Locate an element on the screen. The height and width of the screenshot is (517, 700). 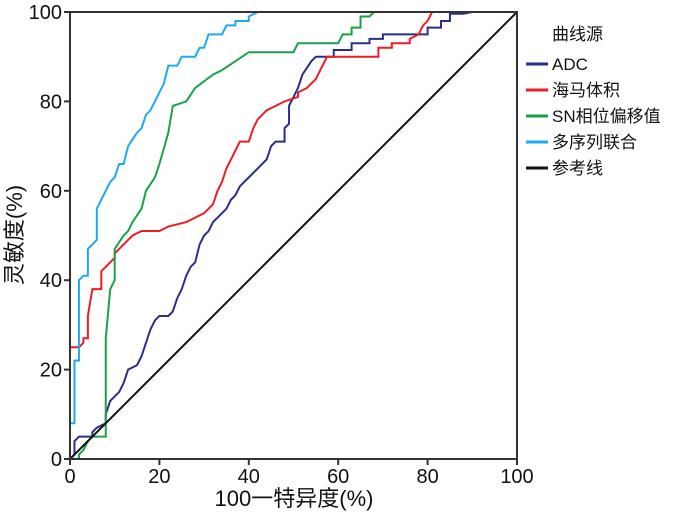
x-tick-label: 80 is located at coordinates (427, 477).